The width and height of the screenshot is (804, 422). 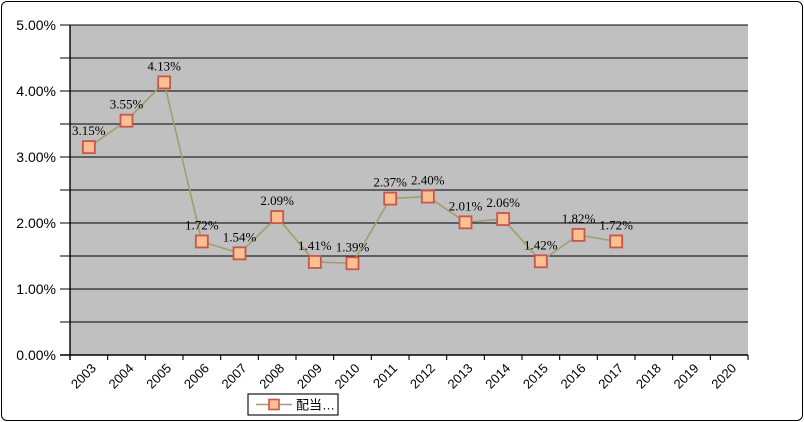 I want to click on x-axis-label: 2003, so click(x=83, y=376).